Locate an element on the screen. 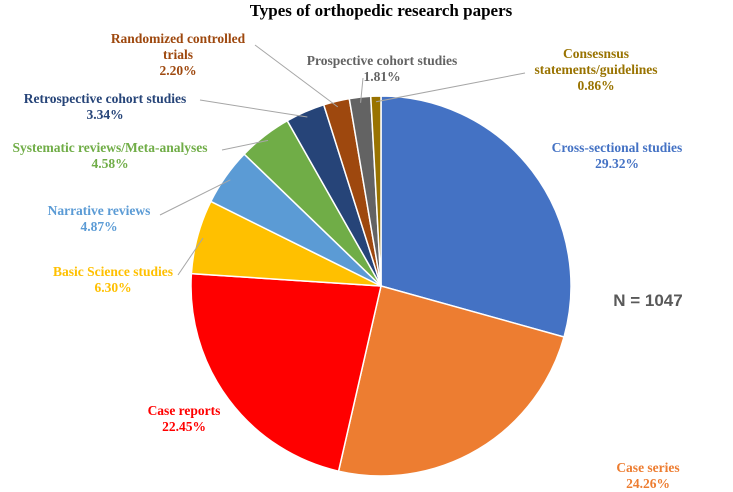 Image resolution: width=733 pixels, height=492 pixels. slice-label-case-series: Case series 24.26% is located at coordinates (647, 475).